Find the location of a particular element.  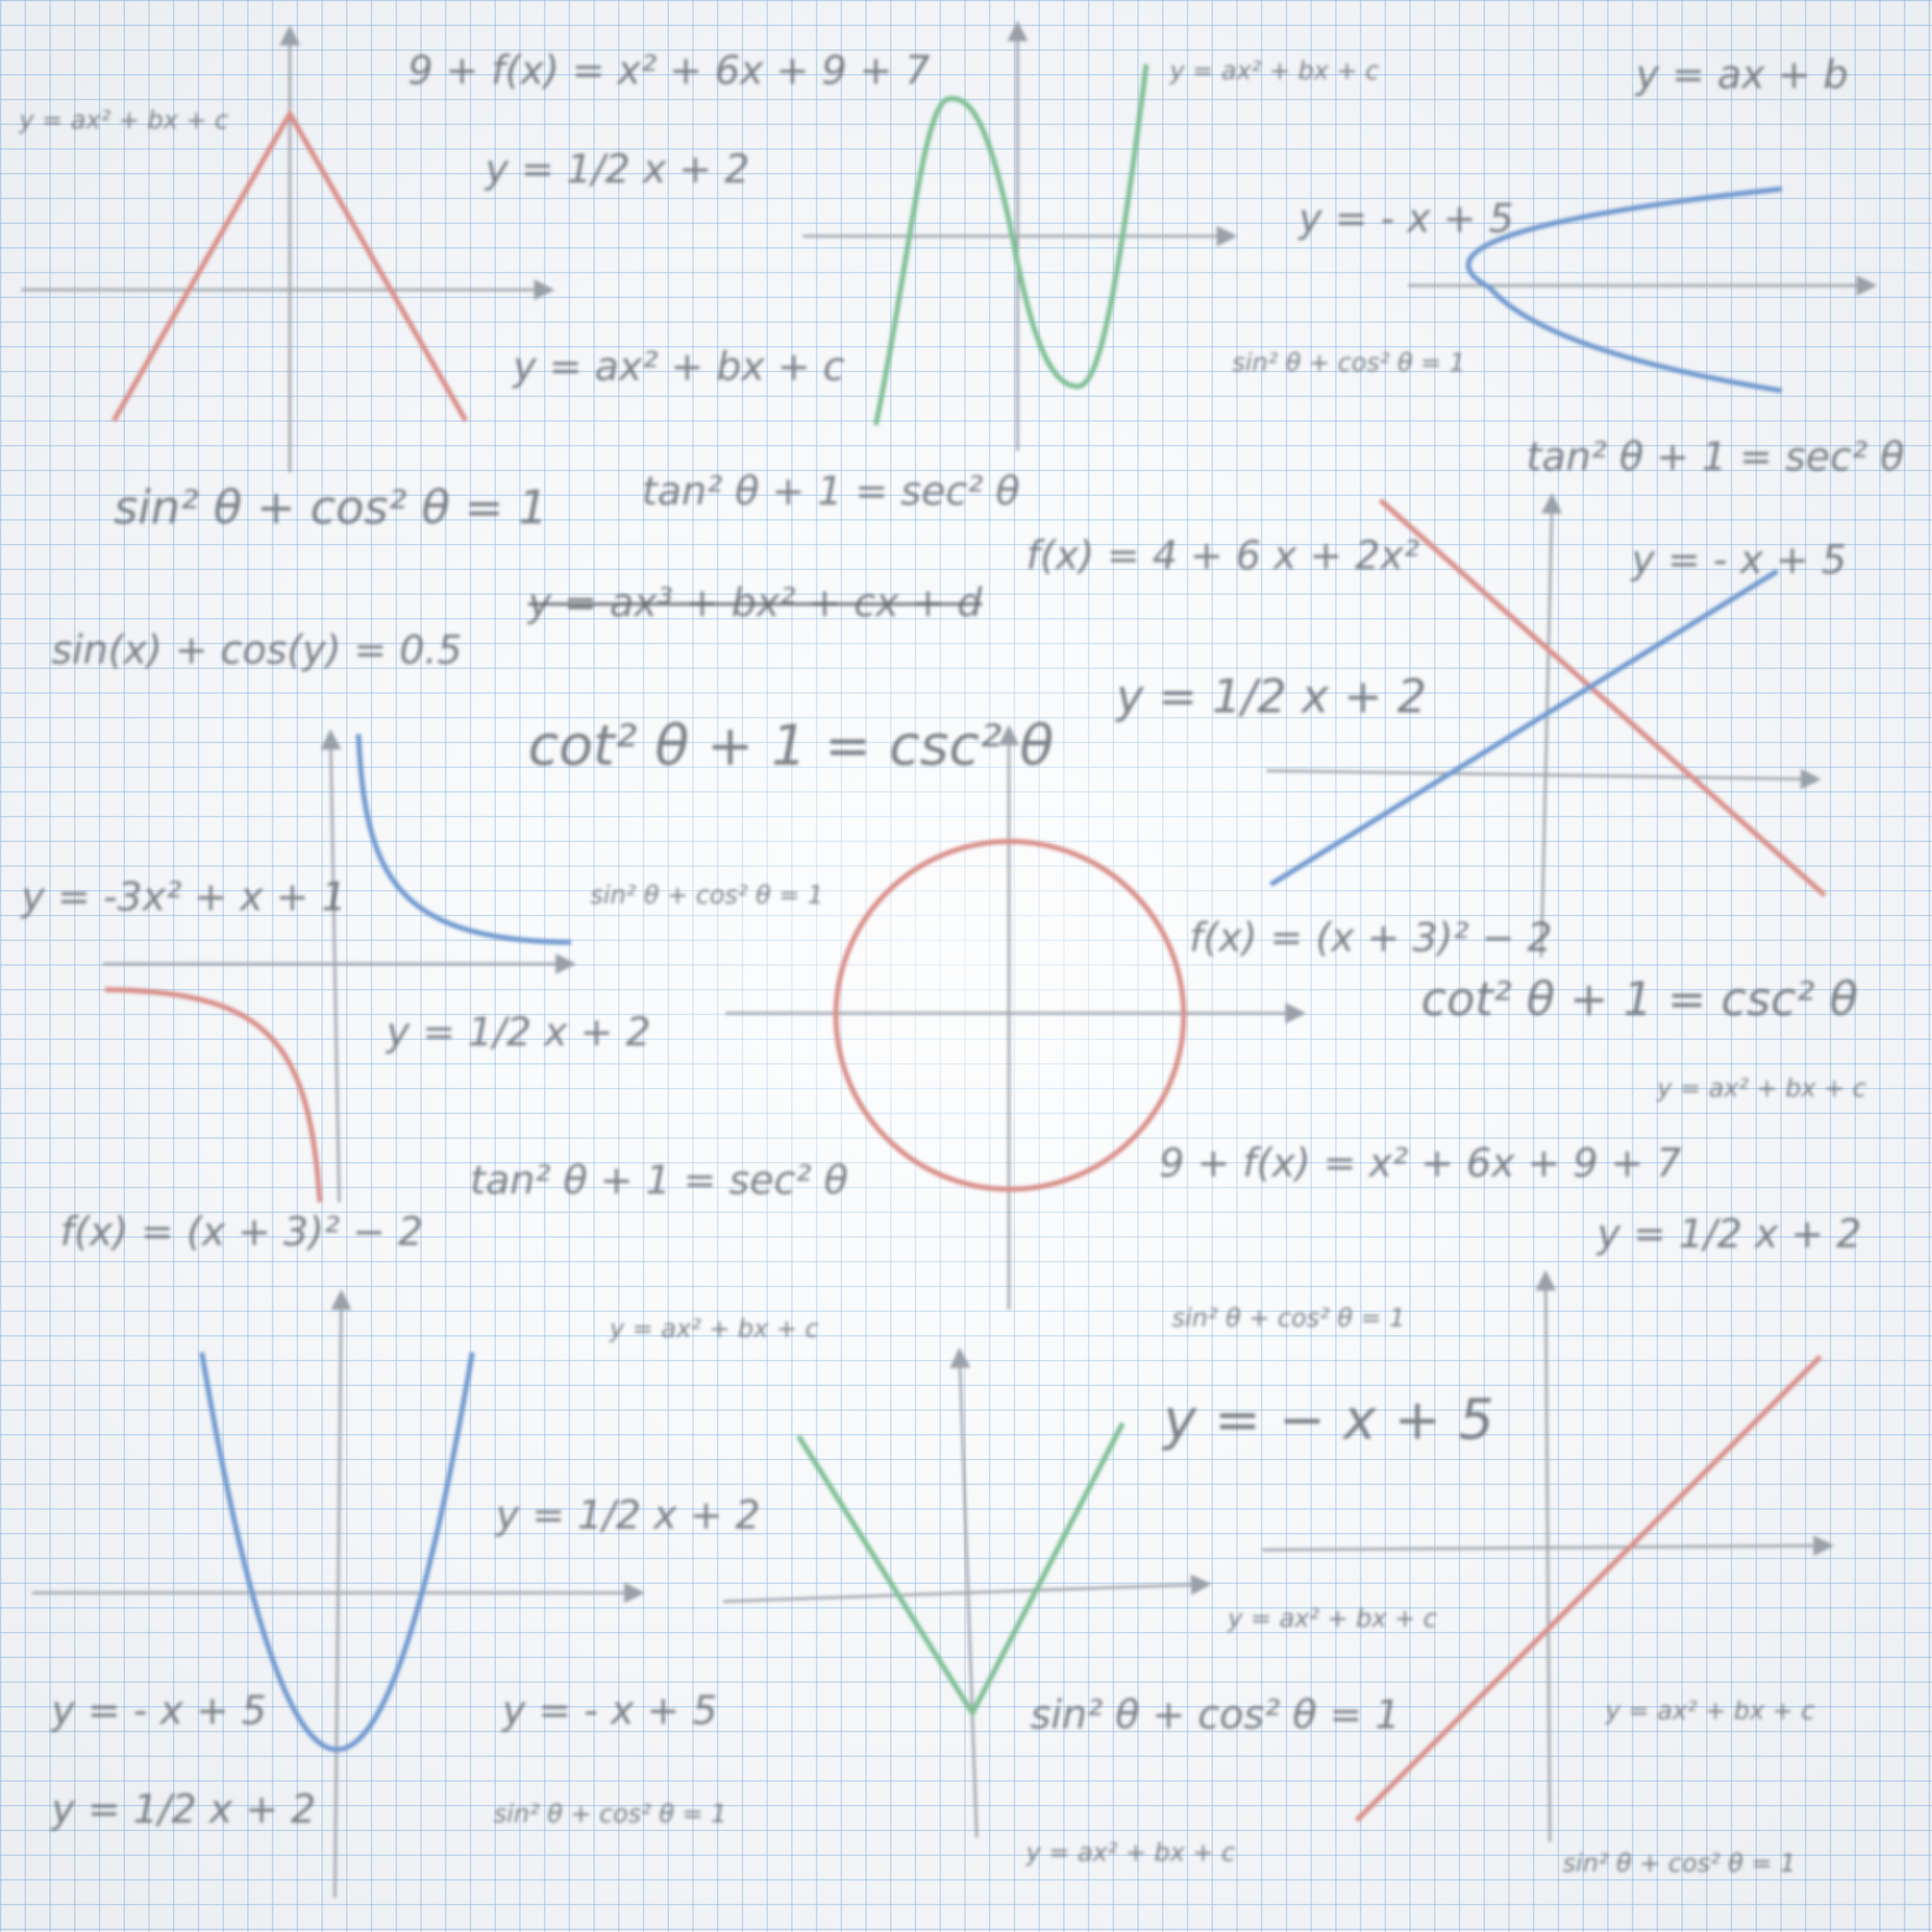

diagonal-line-graph is located at coordinates (1548, 1556).